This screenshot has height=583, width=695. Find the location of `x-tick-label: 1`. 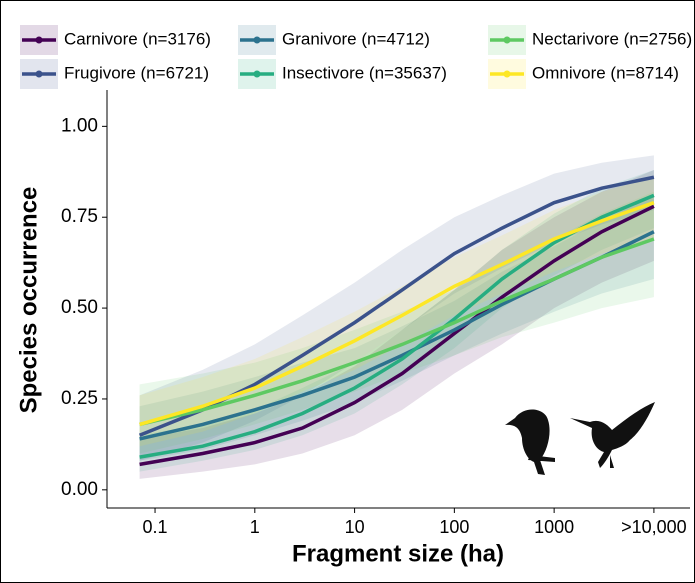

x-tick-label: 1 is located at coordinates (255, 527).